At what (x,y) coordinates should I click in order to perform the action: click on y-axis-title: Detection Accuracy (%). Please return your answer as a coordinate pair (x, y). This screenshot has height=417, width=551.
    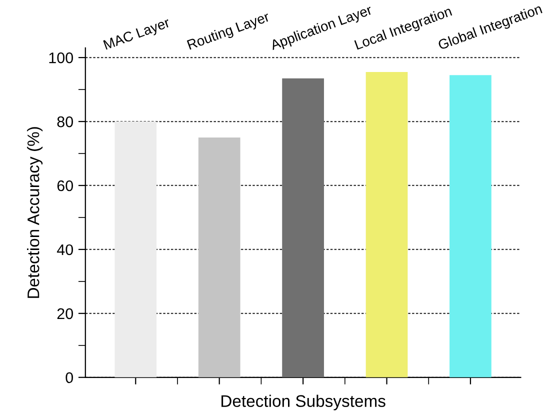
    Looking at the image, I should click on (35, 212).